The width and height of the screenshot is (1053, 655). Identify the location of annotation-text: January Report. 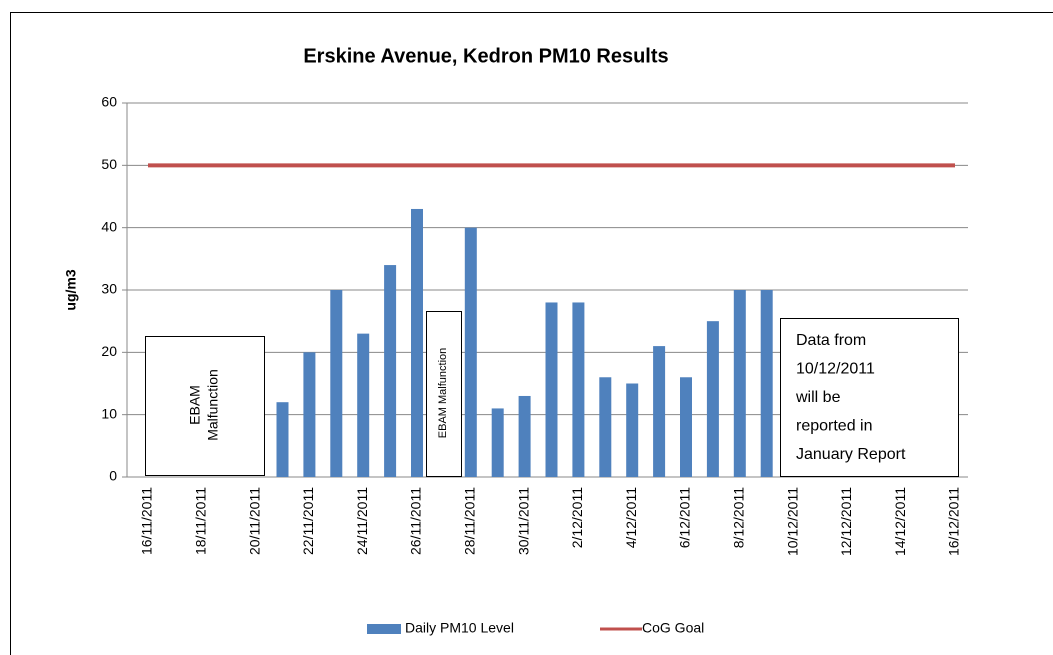
(851, 454).